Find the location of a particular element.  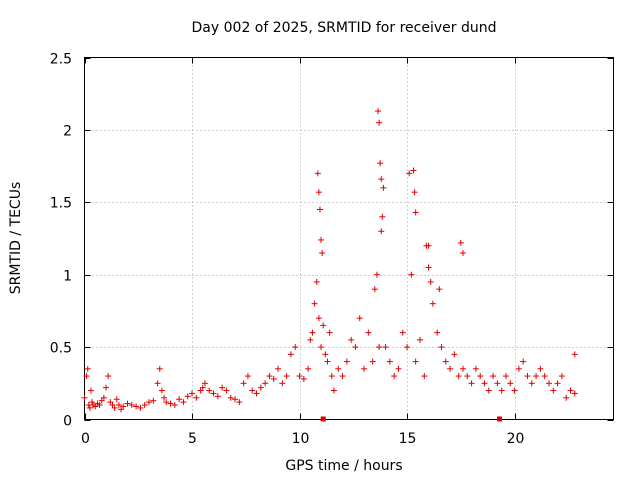

y-tick-label: 0 is located at coordinates (67, 422).